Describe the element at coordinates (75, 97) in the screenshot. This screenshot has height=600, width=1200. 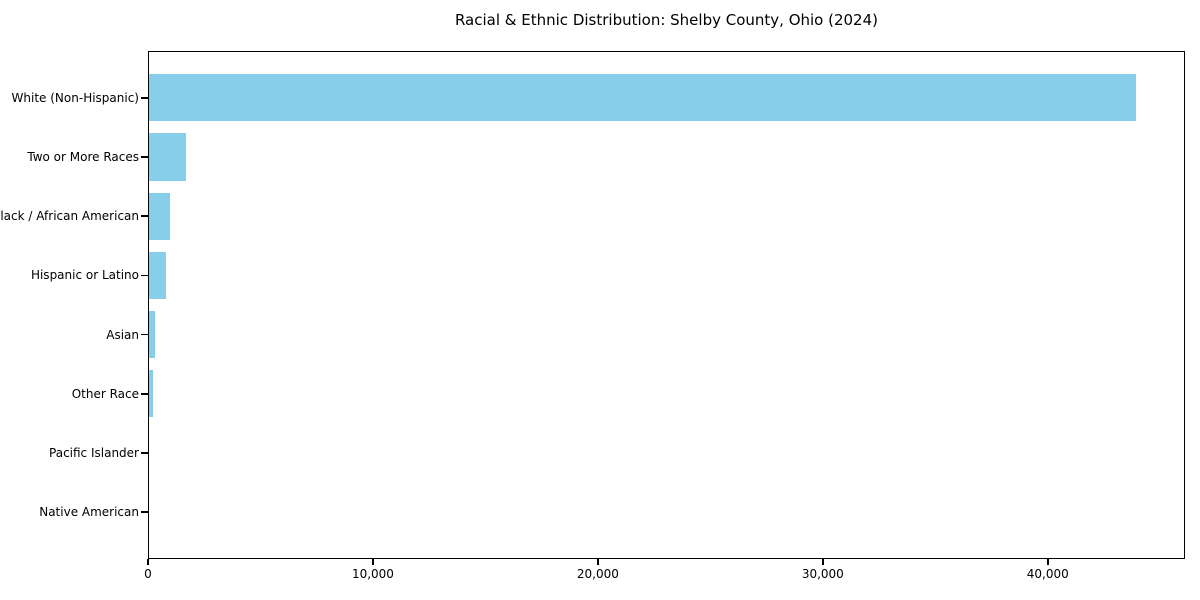
I see `y-axis-label: White (Non-Hispanic)` at that location.